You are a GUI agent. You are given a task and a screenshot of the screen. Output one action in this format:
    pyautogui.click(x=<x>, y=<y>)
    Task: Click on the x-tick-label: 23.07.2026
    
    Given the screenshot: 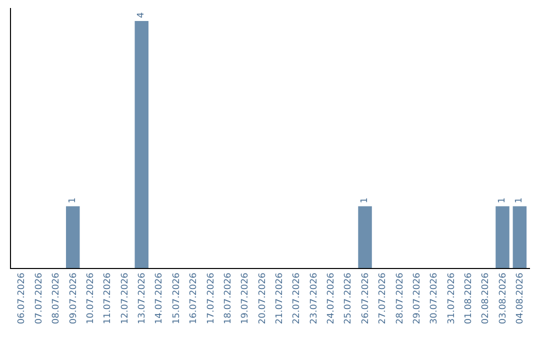 What is the action you would take?
    pyautogui.click(x=314, y=298)
    